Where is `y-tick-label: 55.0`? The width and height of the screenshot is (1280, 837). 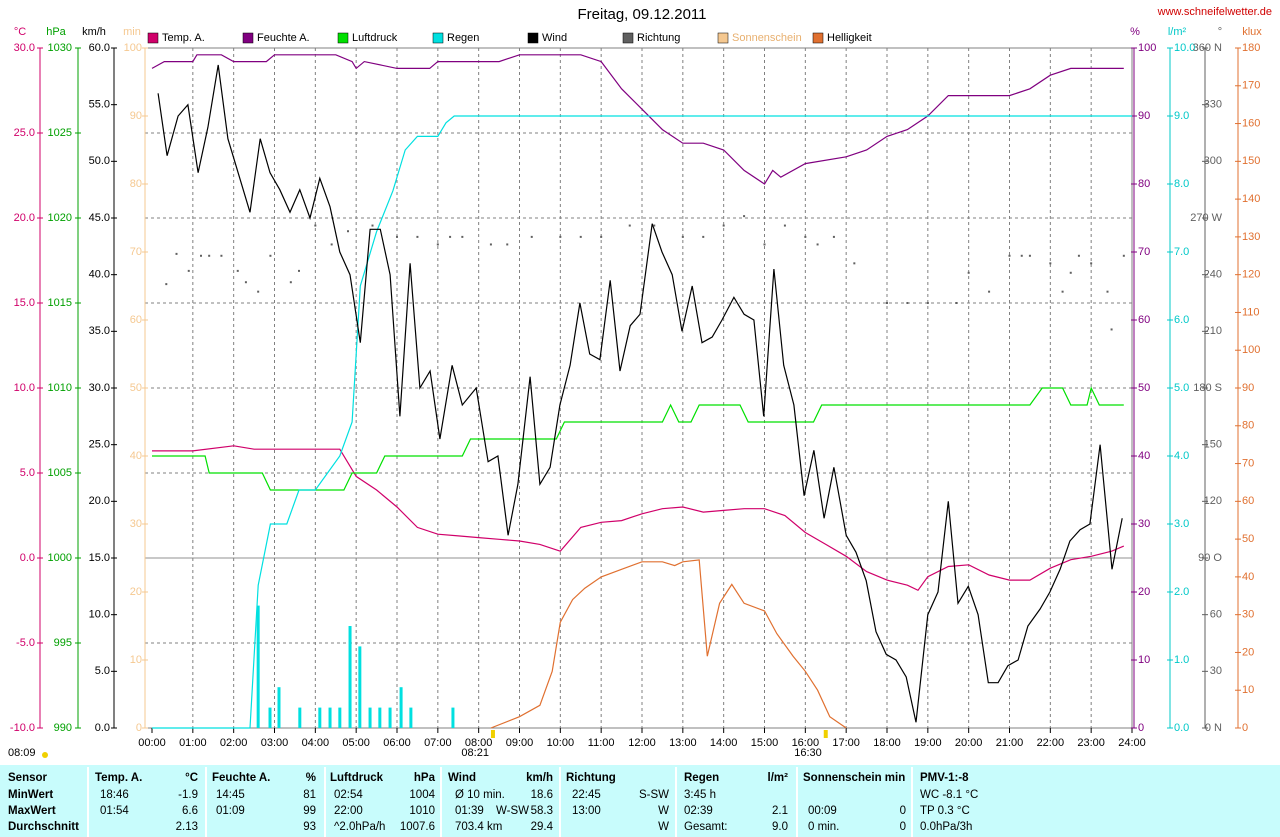 y-tick-label: 55.0 is located at coordinates (99, 105).